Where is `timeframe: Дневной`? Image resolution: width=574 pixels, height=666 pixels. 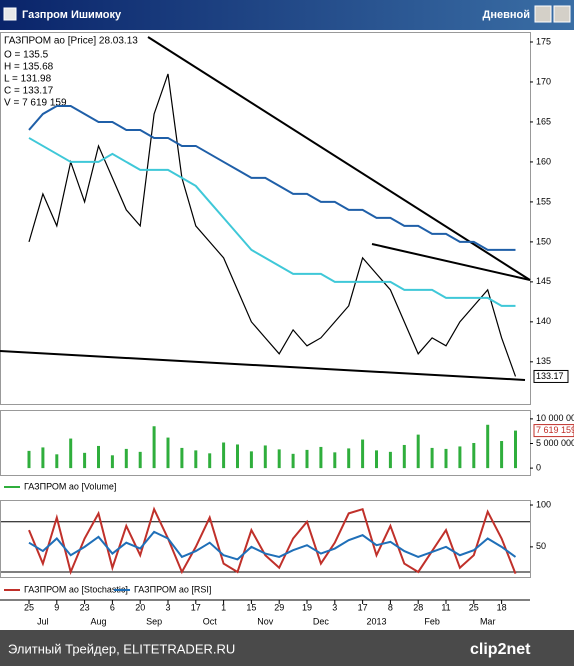
timeframe: Дневной is located at coordinates (507, 15).